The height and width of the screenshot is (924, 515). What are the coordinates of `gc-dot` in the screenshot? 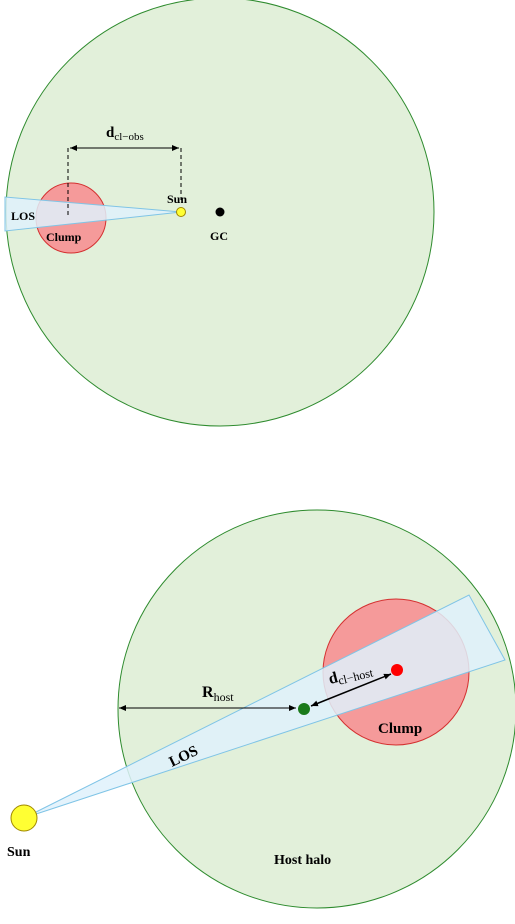 It's located at (220, 212).